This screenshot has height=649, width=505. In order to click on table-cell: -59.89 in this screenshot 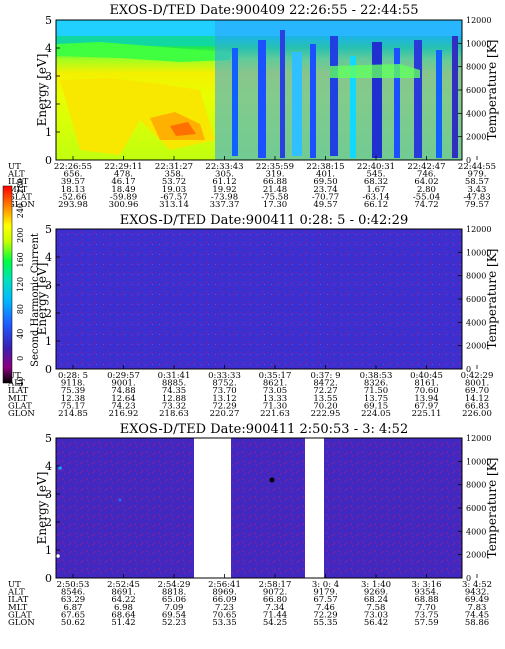, I will do `click(123, 197)`.